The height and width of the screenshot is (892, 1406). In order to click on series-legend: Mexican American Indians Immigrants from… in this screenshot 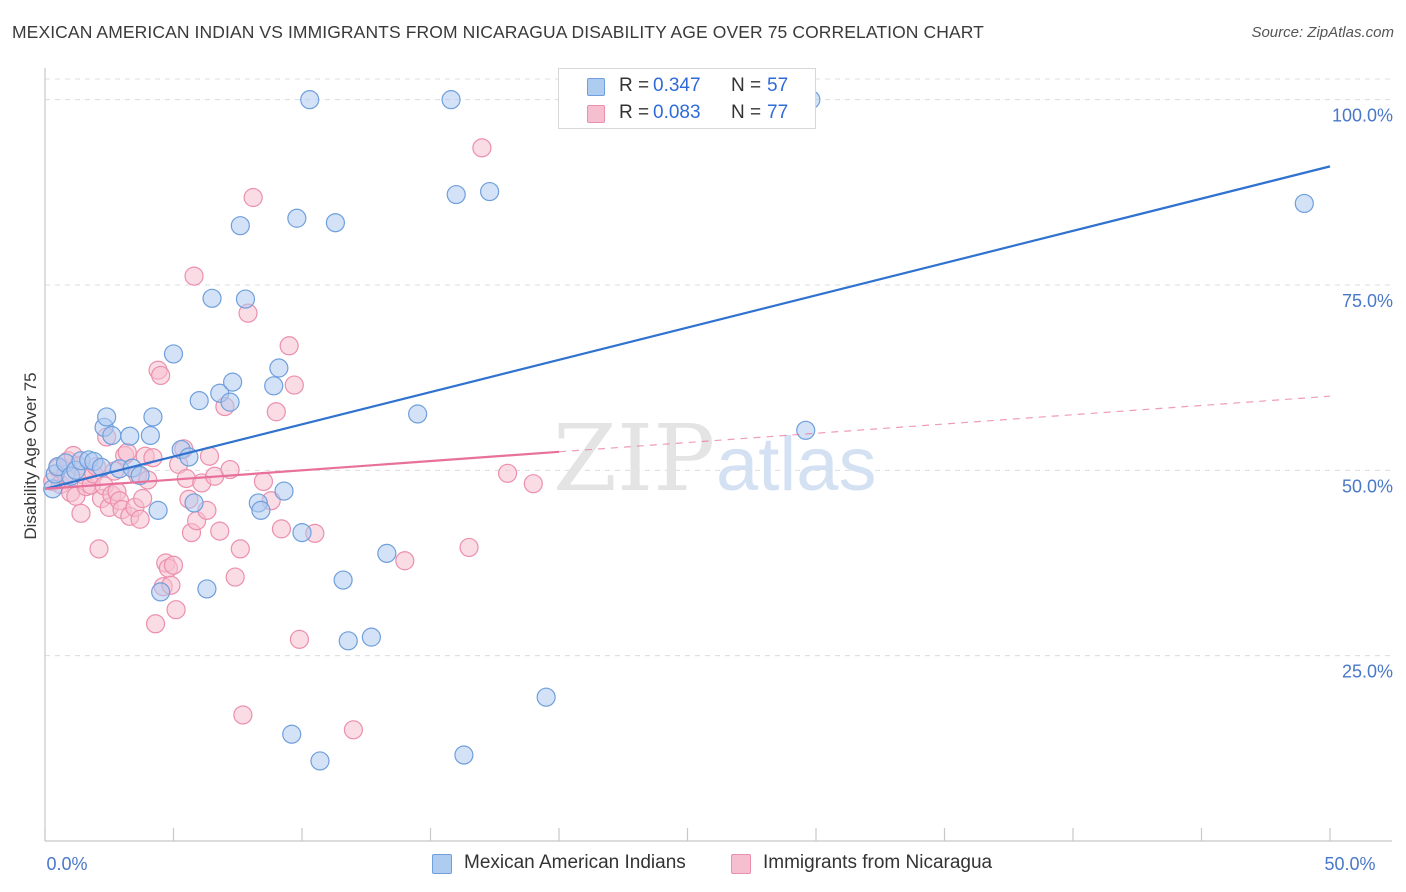, I will do `click(703, 865)`.